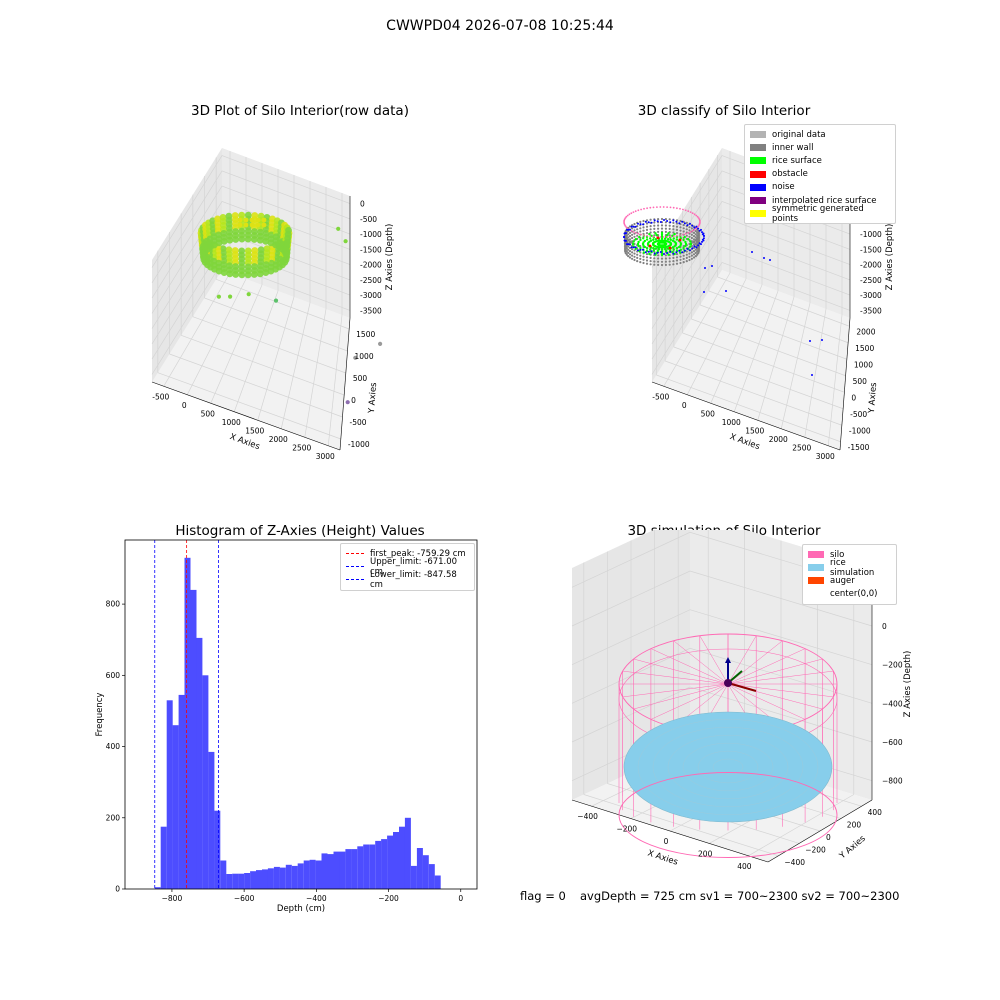 The image size is (1000, 1000). I want to click on legend-label: noise, so click(783, 187).